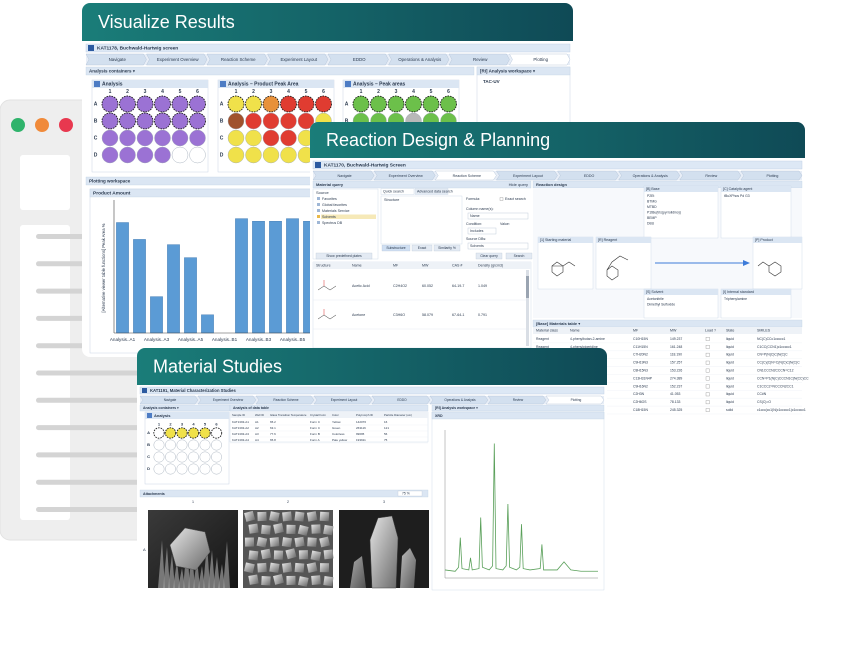 The image size is (842, 653). Describe the element at coordinates (558, 323) in the screenshot. I see `materials-title: [Base] Materials table ▾` at that location.